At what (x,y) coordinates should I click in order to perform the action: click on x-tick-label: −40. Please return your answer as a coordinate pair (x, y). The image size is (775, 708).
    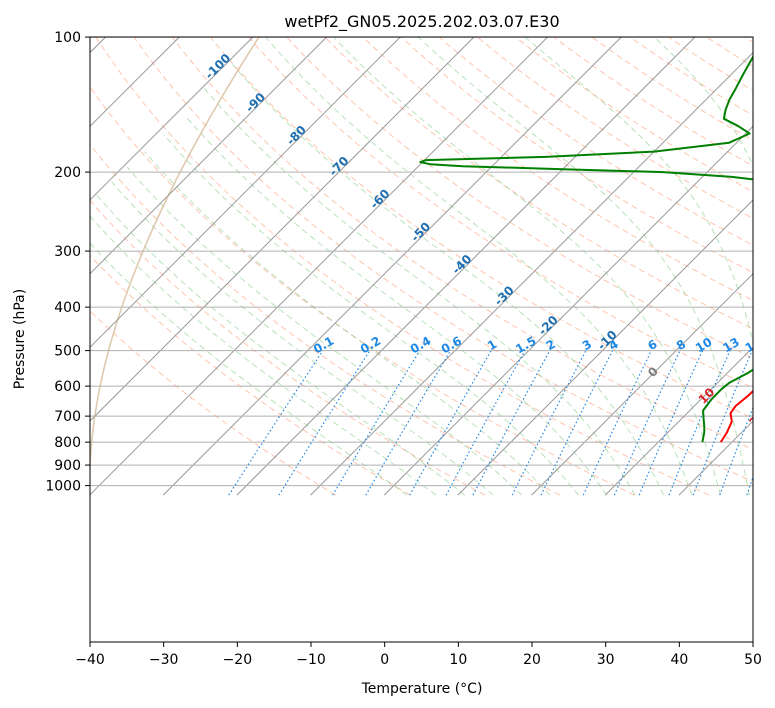
    Looking at the image, I should click on (90, 660).